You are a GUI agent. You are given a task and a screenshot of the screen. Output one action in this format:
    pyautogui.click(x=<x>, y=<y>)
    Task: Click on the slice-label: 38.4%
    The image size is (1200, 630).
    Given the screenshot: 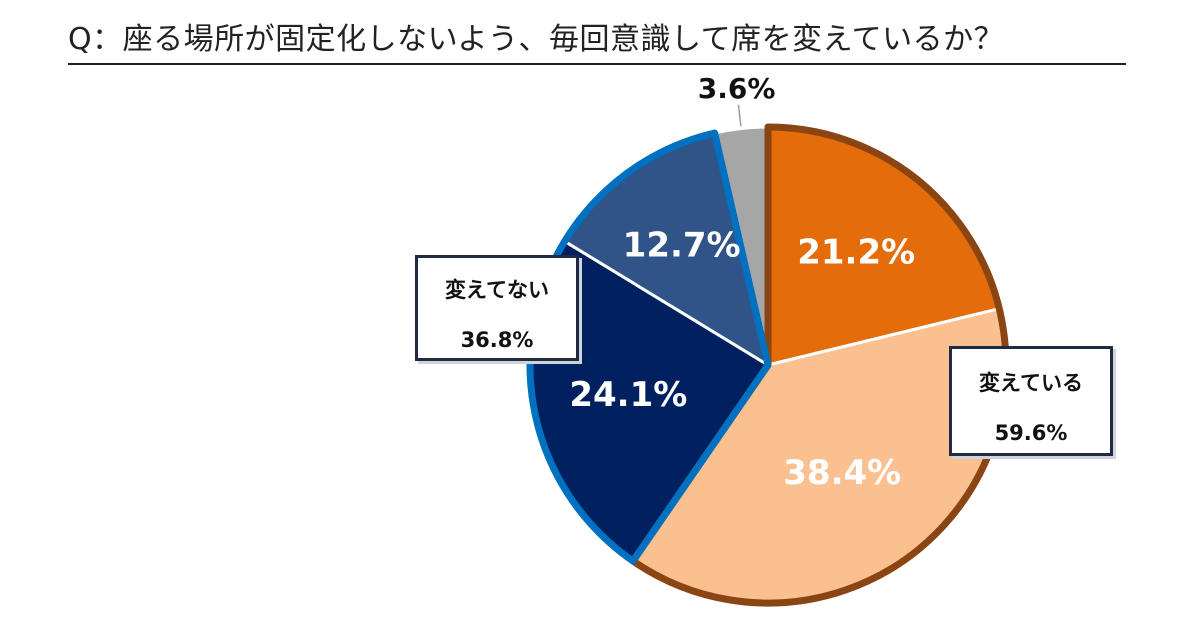 What is the action you would take?
    pyautogui.click(x=842, y=473)
    